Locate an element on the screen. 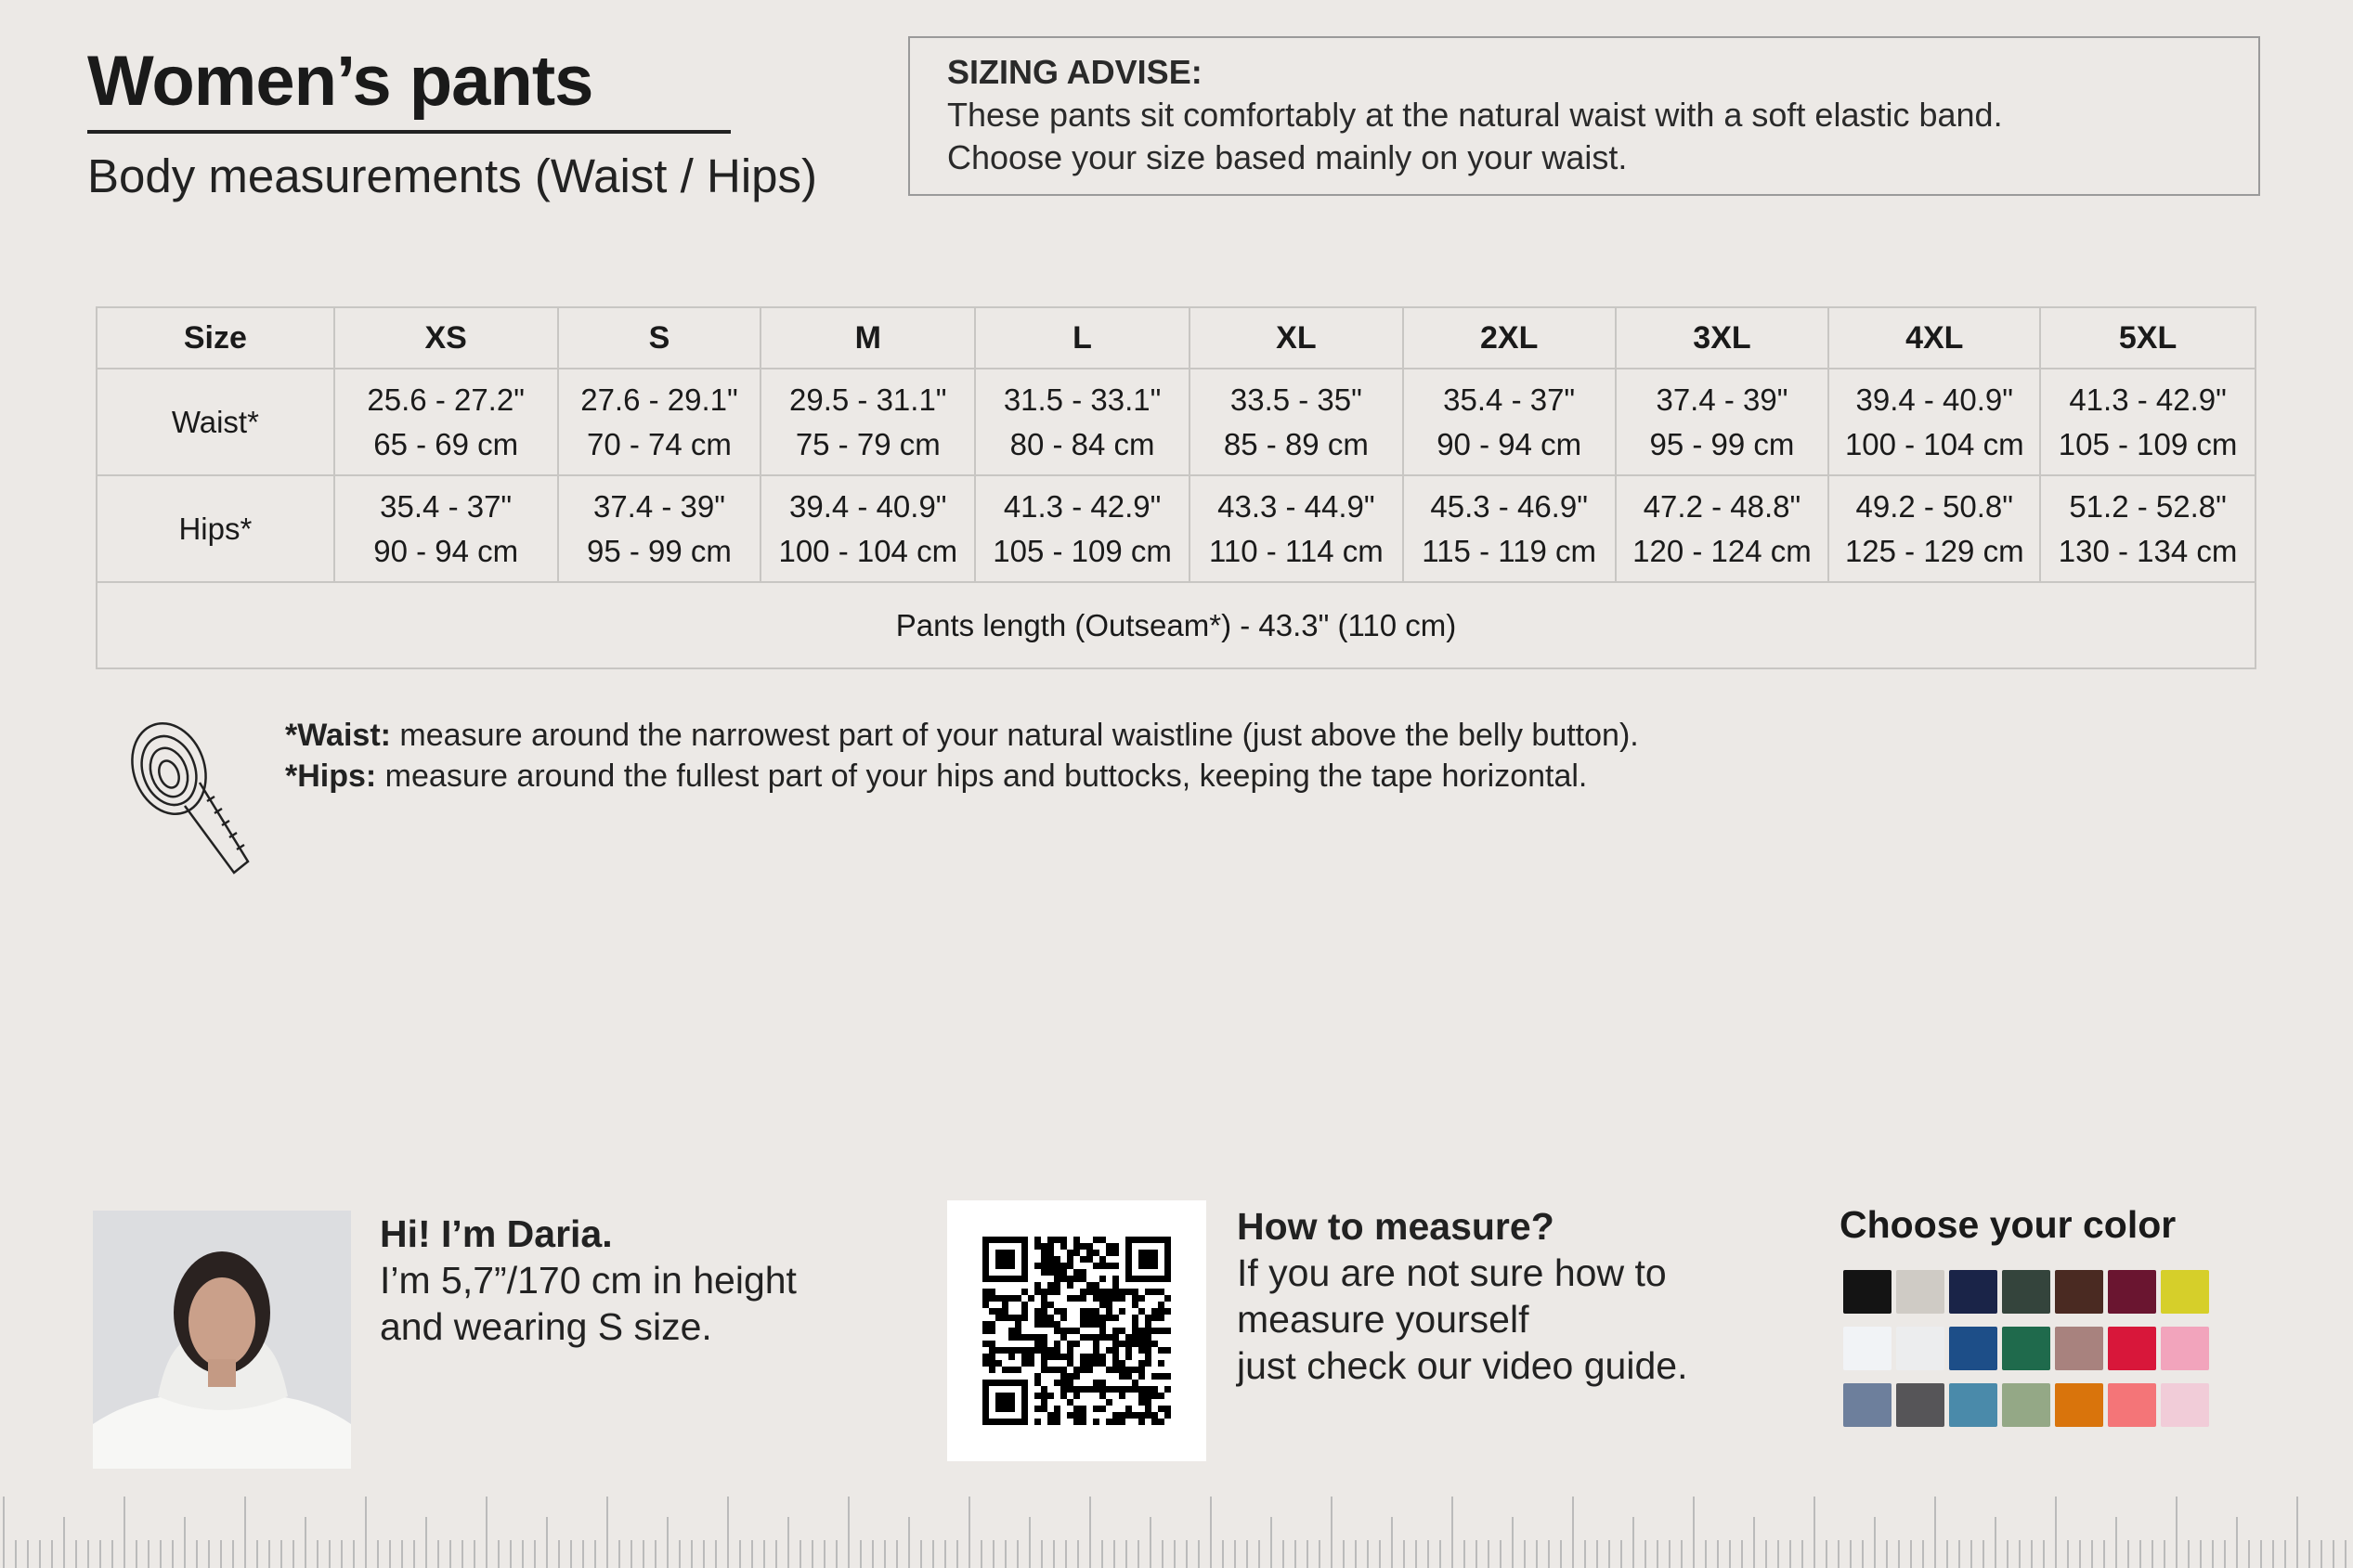  qr-code is located at coordinates (1076, 1330).